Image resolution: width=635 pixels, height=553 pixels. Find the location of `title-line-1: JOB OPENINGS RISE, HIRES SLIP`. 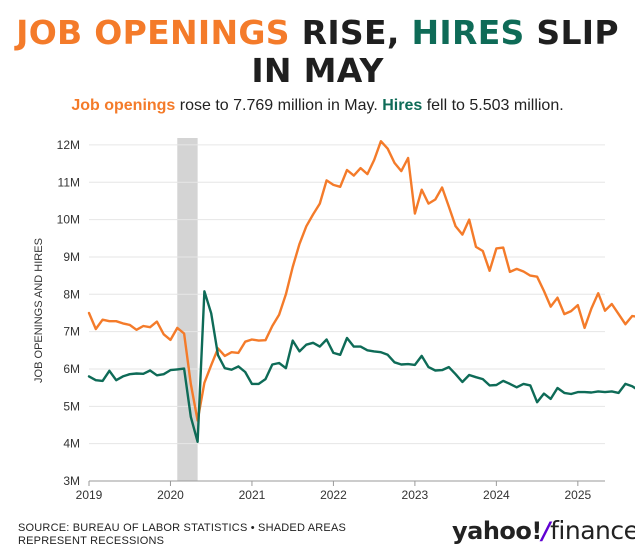

title-line-1: JOB OPENINGS RISE, HIRES SLIP is located at coordinates (317, 33).